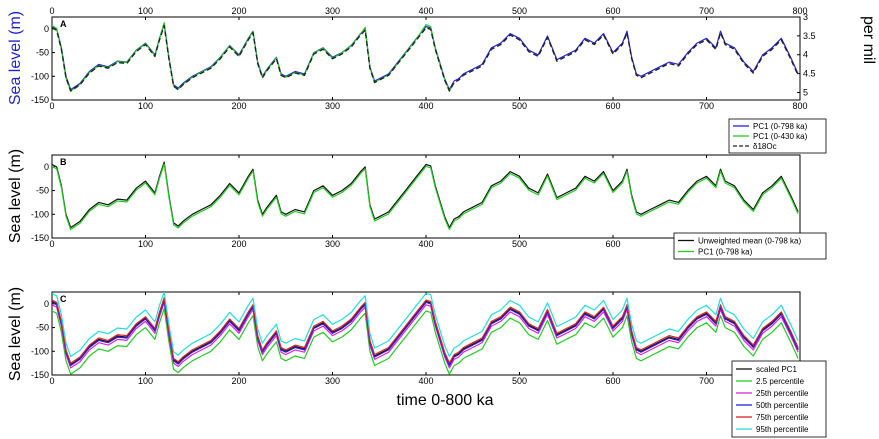 The height and width of the screenshot is (439, 879). Describe the element at coordinates (40, 351) in the screenshot. I see `panel-c-y-tick-label: -100` at that location.